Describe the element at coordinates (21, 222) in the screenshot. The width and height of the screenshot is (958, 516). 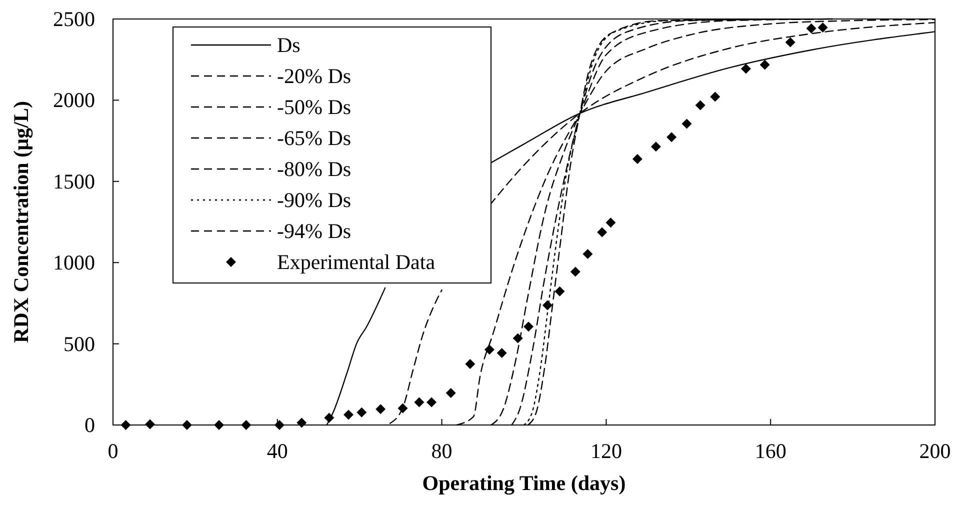
I see `y-axis-title: RDX Concentration (µg/L)` at that location.